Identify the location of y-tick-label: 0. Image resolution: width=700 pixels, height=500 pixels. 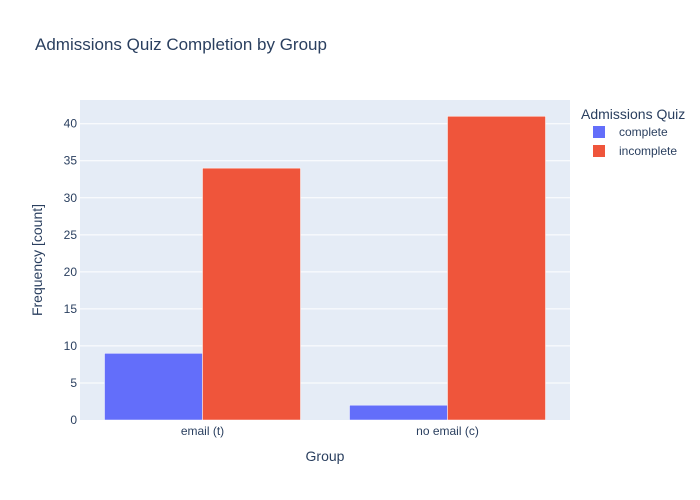
(73, 420).